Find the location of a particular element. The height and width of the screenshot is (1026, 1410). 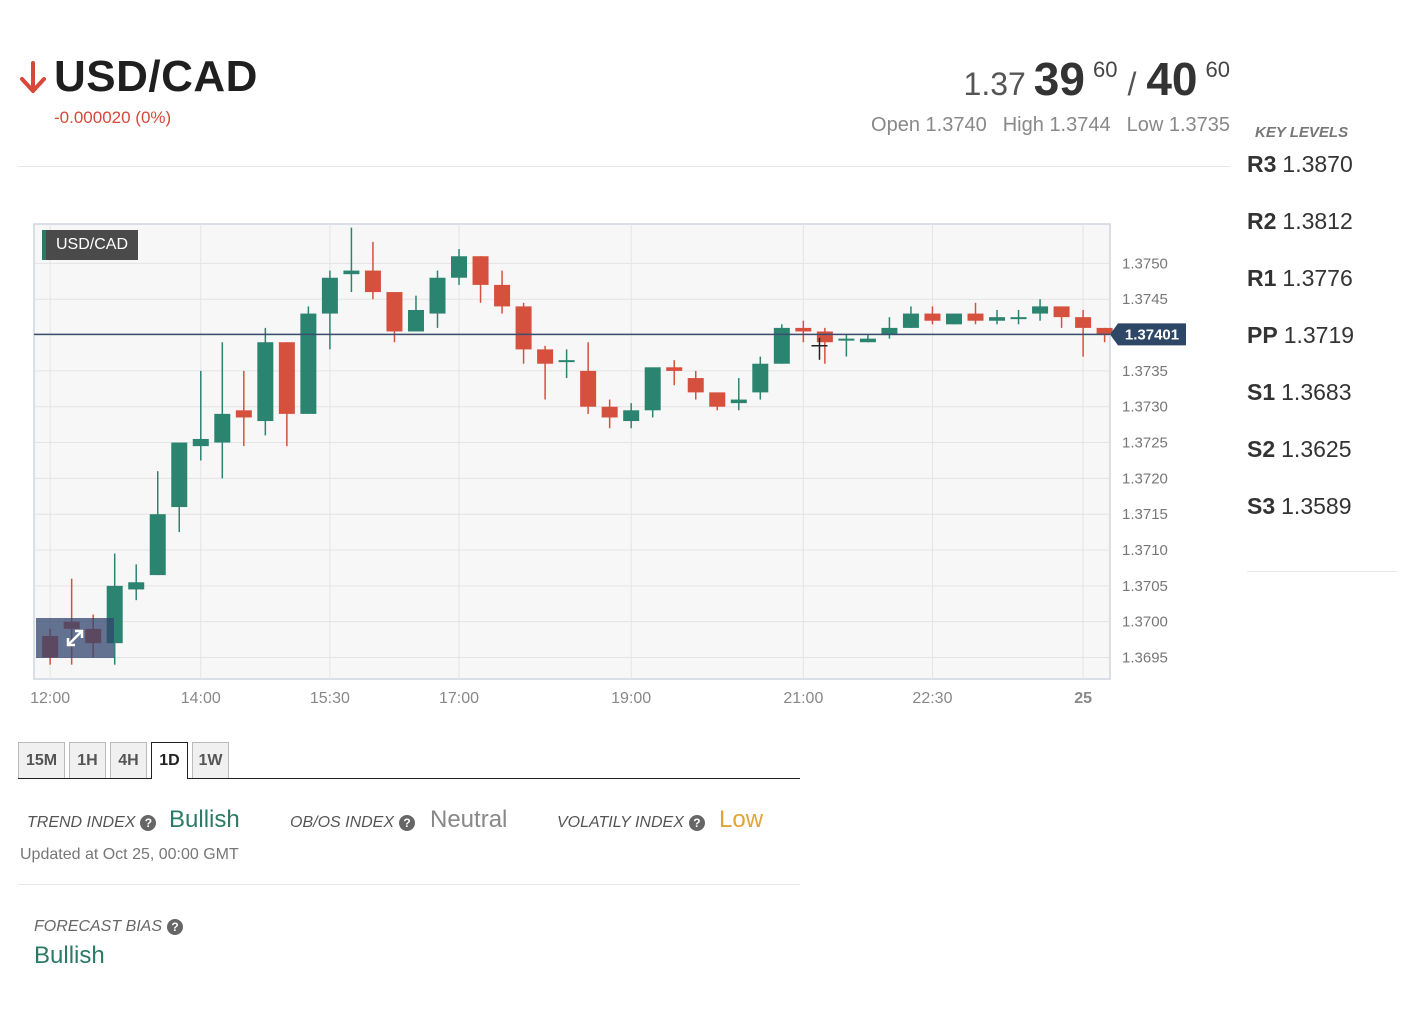

tab-1h: 1H is located at coordinates (87, 760).